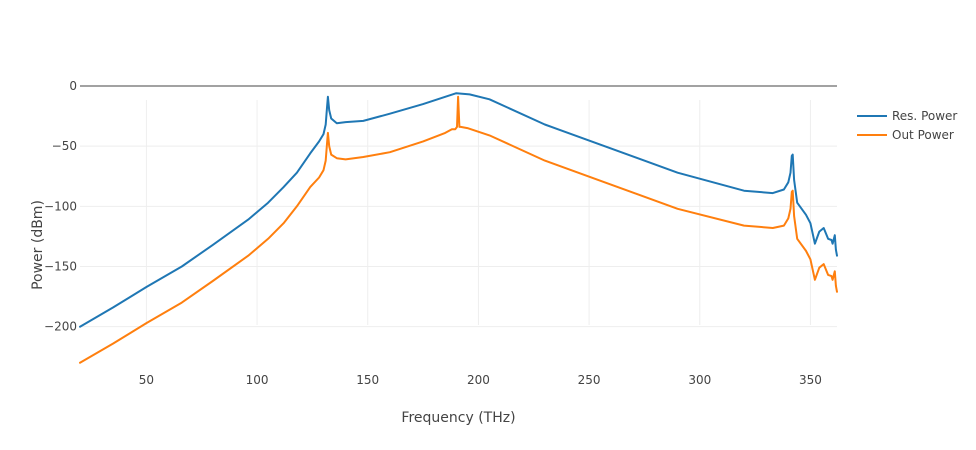 The image size is (976, 450). What do you see at coordinates (60, 206) in the screenshot?
I see `y-tick-label: −100` at bounding box center [60, 206].